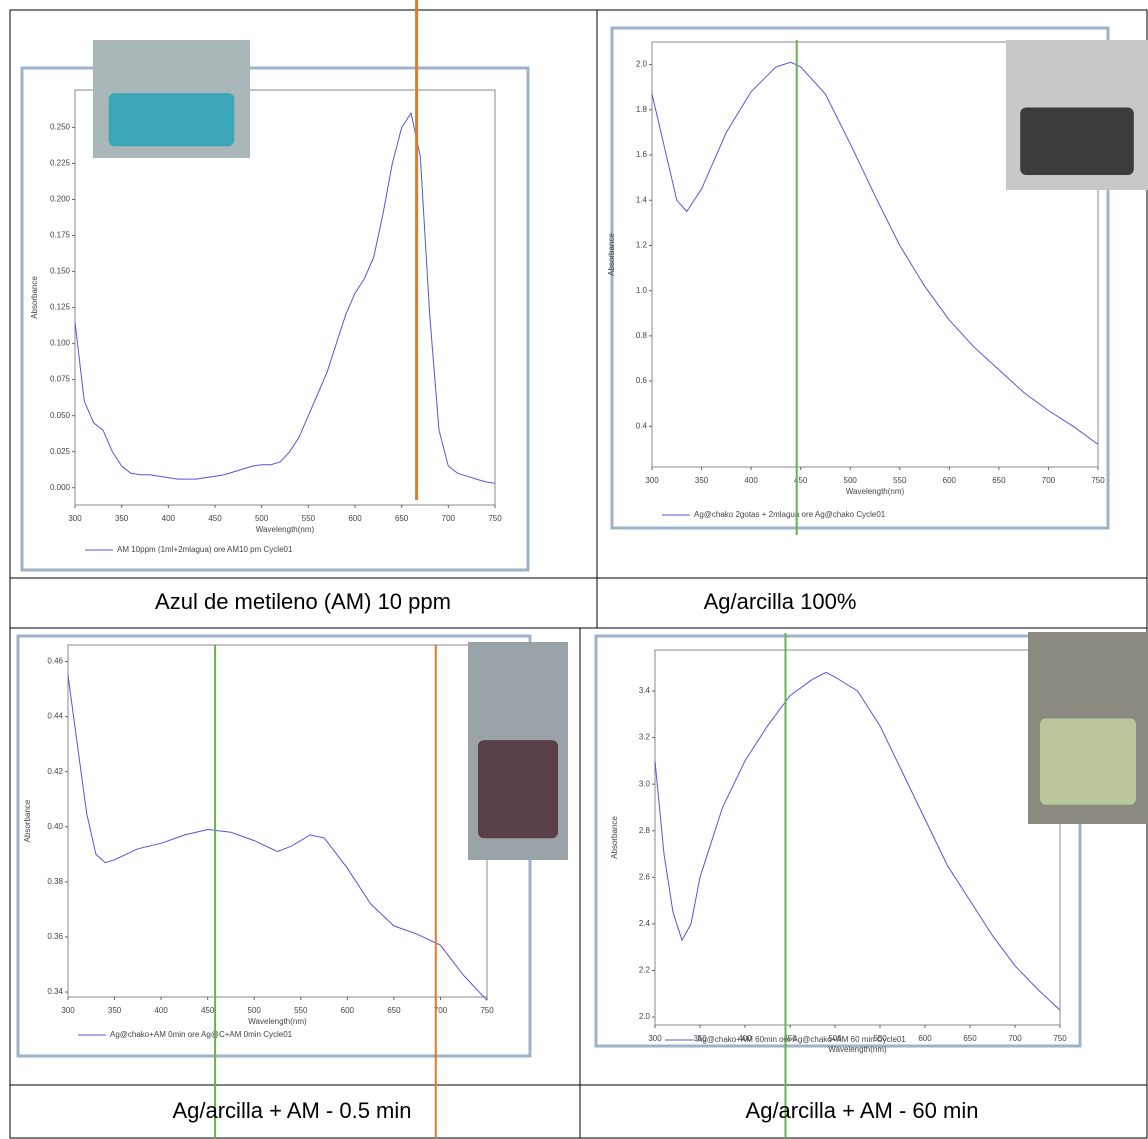 The image size is (1148, 1139). Describe the element at coordinates (645, 783) in the screenshot. I see `y-tick-label: 3.0` at that location.